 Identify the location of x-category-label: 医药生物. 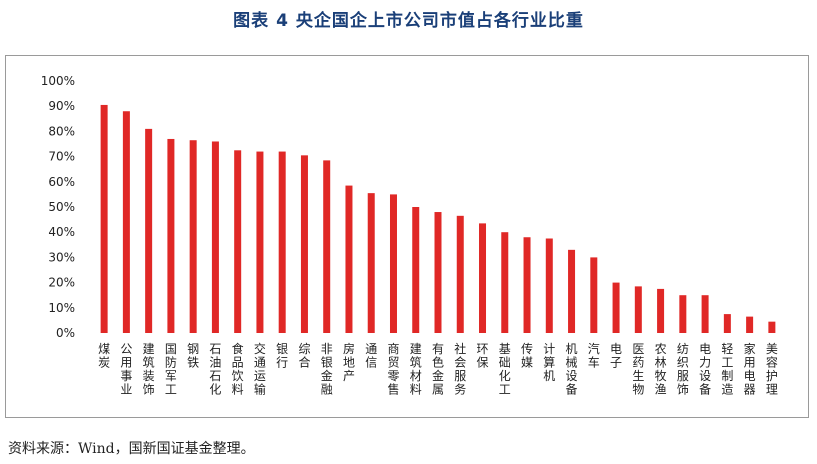
(638, 369).